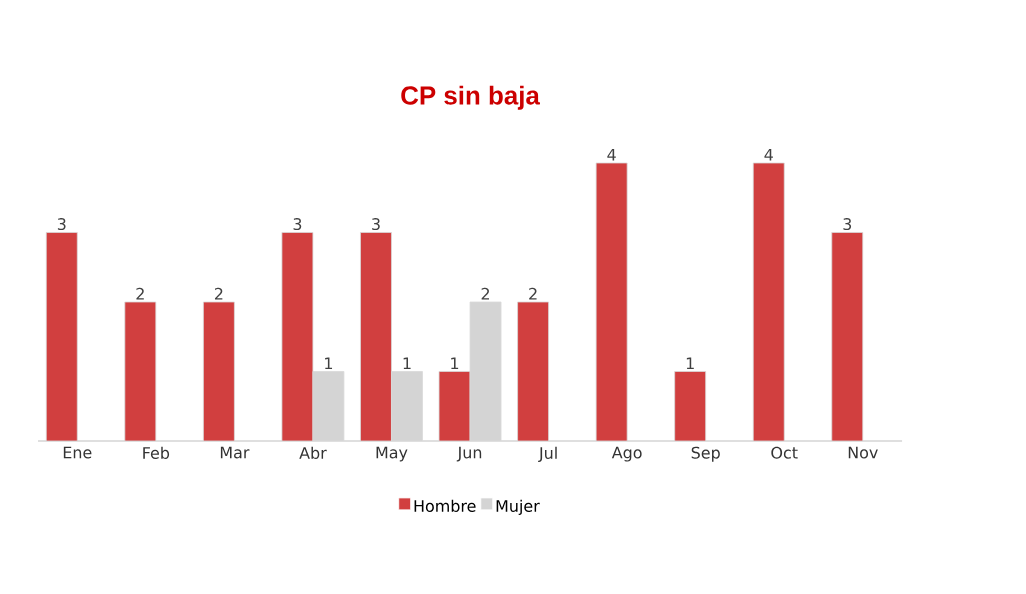 This screenshot has width=1026, height=594. What do you see at coordinates (313, 452) in the screenshot?
I see `x-tick-label: Abr` at bounding box center [313, 452].